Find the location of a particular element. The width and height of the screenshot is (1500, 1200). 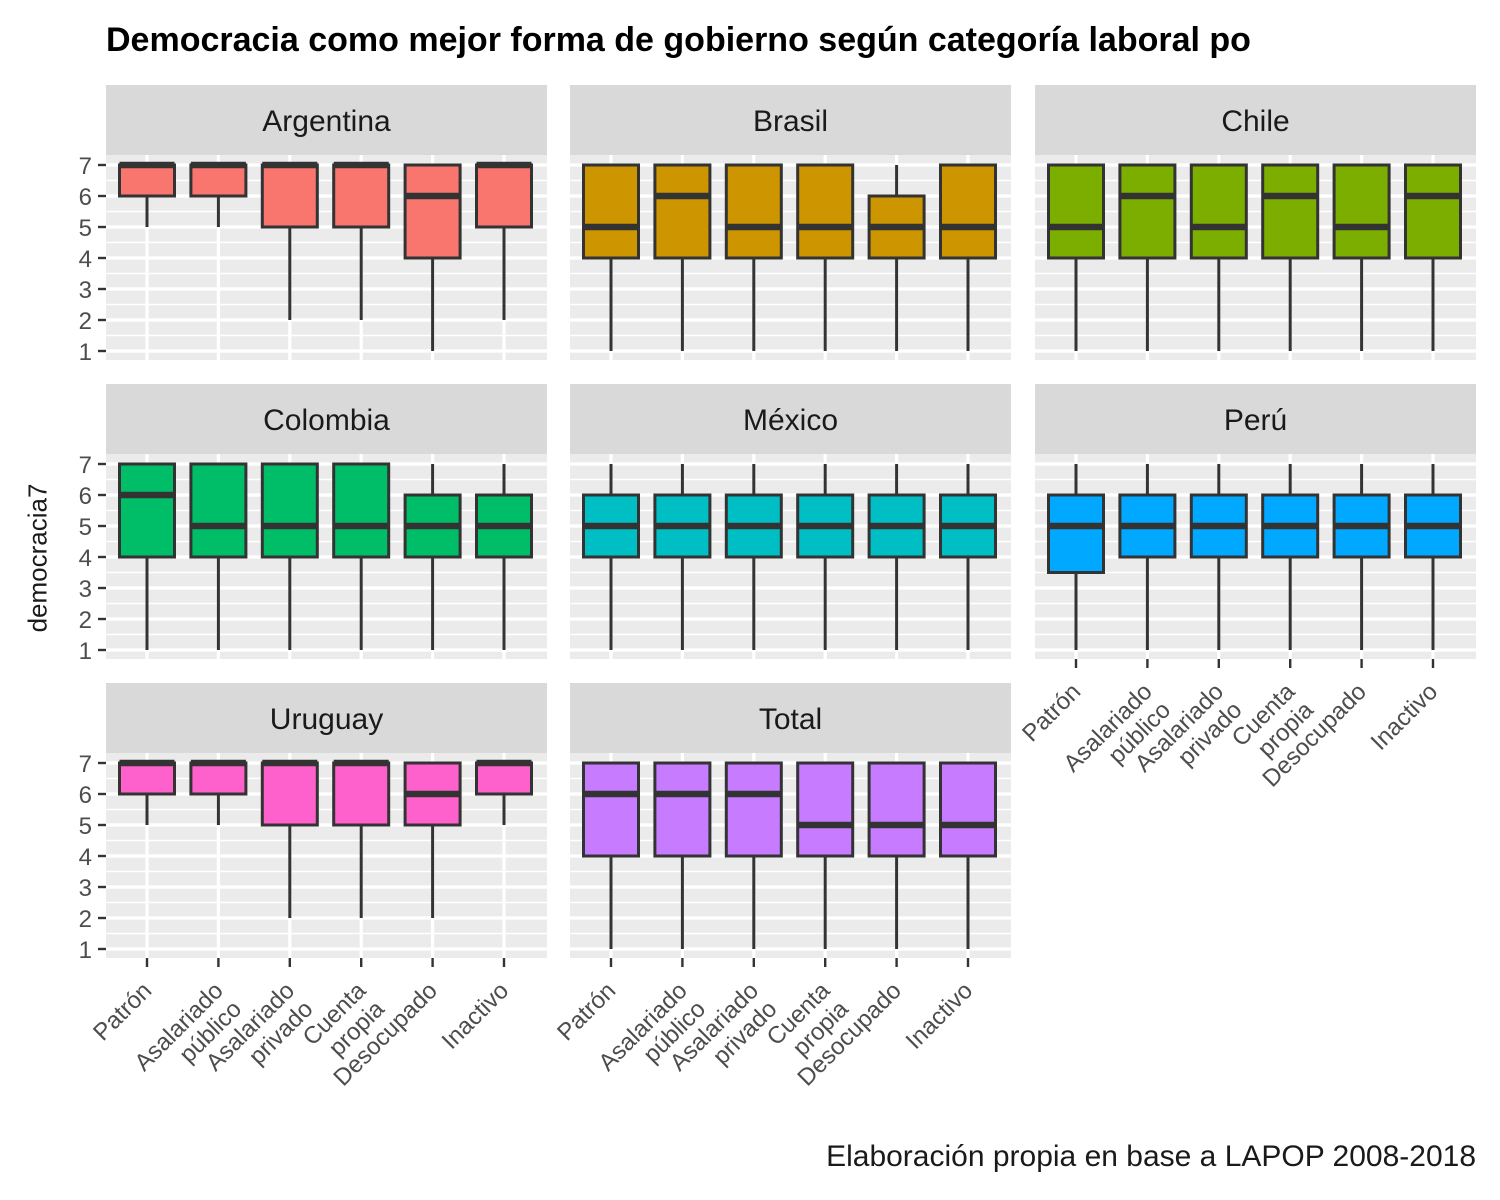

y-tick-label: 6 is located at coordinates (85, 496).